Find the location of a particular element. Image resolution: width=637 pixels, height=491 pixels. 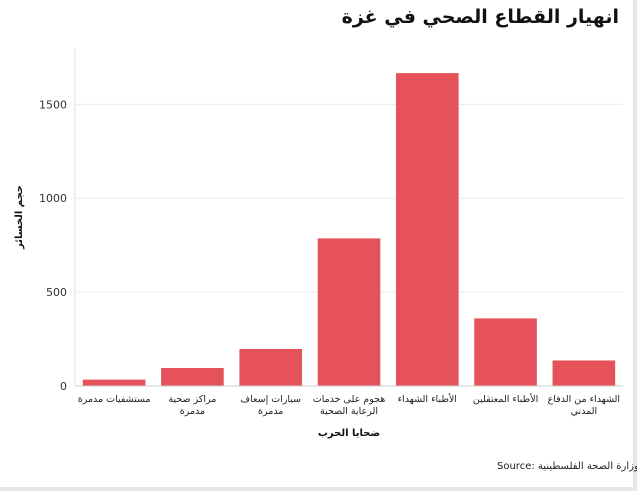

x-tick-label: الرعاية الصحية is located at coordinates (349, 411).